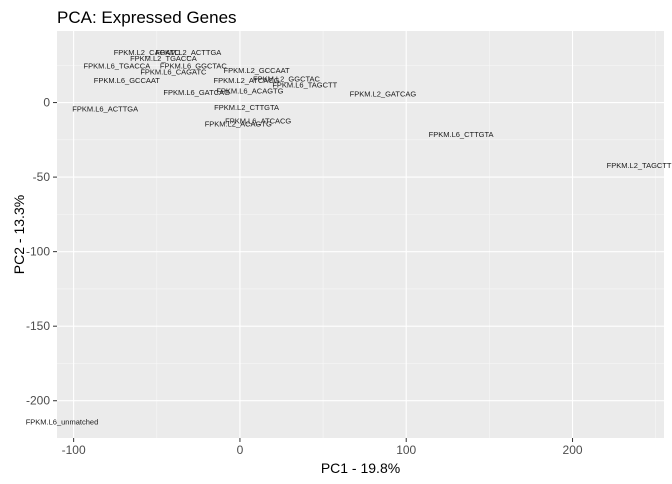 The image size is (672, 484). Describe the element at coordinates (188, 52) in the screenshot. I see `point-label: FPKM.L2_ACTTGA` at that location.